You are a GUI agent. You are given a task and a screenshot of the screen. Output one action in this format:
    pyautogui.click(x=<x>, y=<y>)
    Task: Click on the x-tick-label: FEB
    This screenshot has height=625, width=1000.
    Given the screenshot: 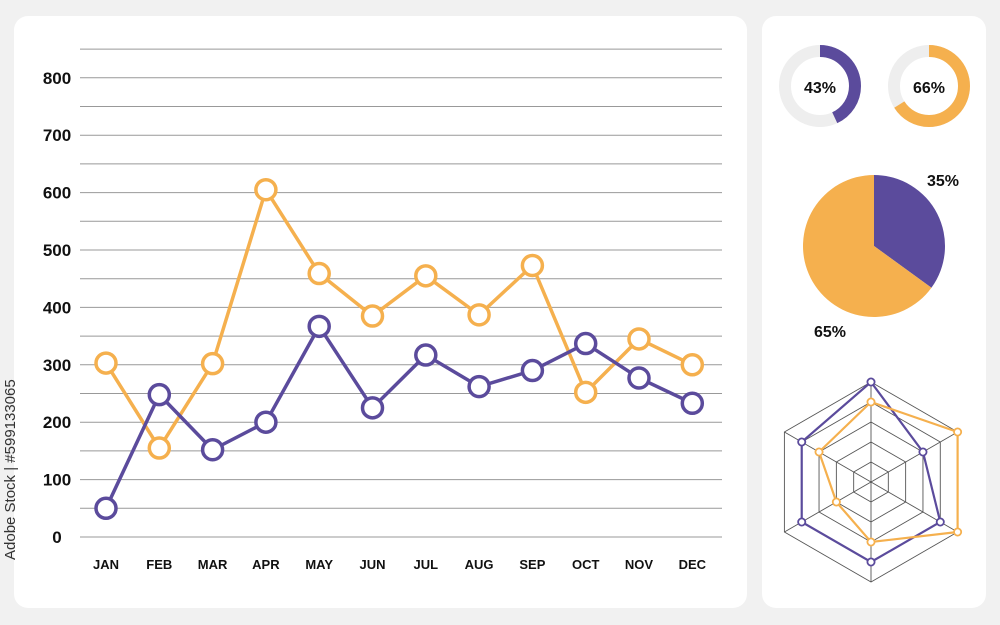 What is the action you would take?
    pyautogui.click(x=159, y=564)
    